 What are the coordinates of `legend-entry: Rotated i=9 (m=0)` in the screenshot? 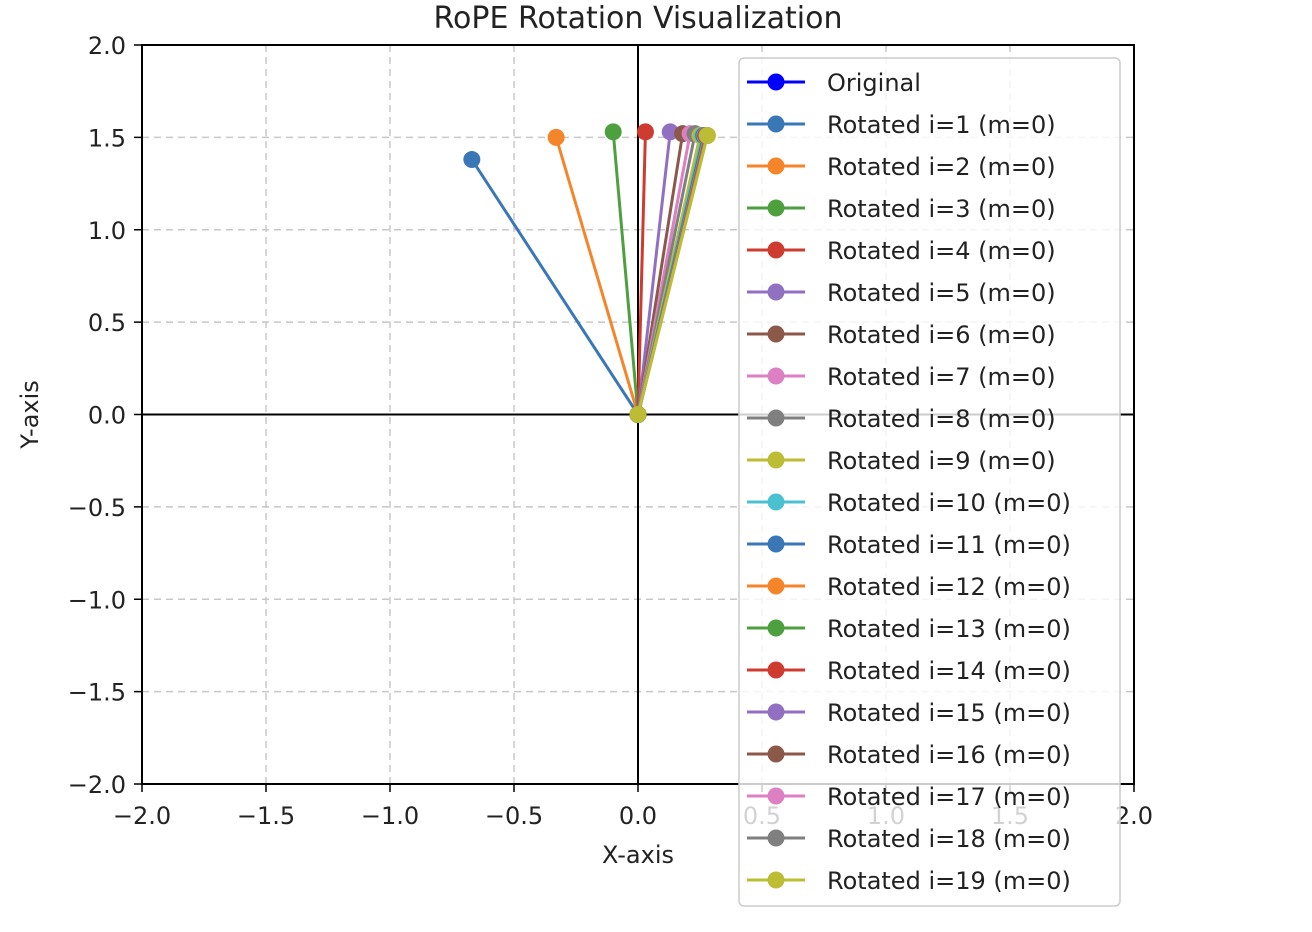 It's located at (901, 461).